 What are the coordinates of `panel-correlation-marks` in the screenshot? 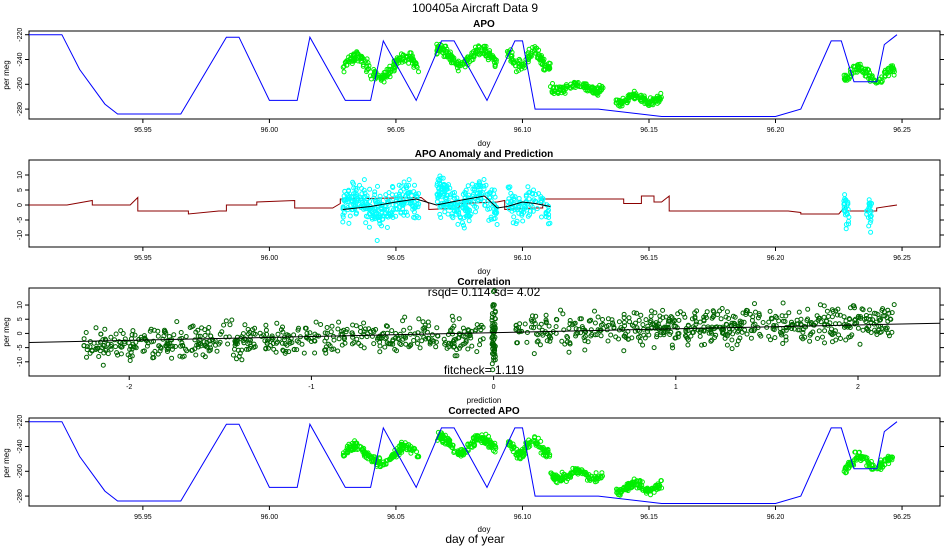 It's located at (484, 330).